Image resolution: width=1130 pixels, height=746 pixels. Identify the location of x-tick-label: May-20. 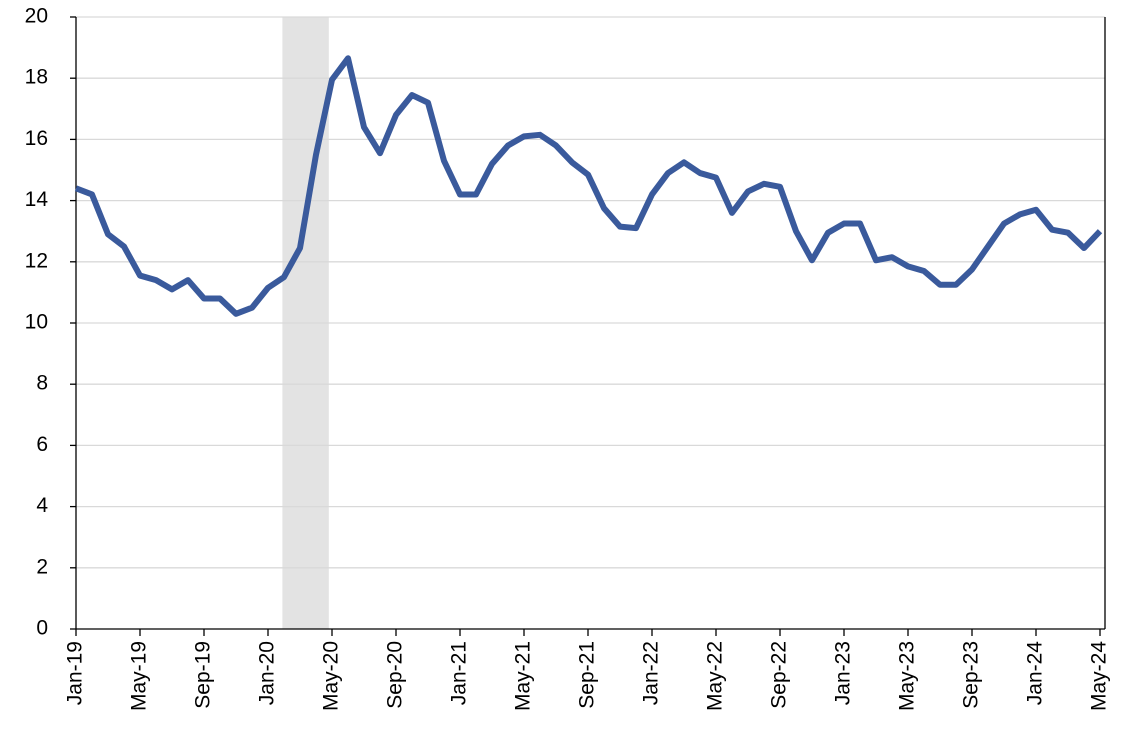
(331, 676).